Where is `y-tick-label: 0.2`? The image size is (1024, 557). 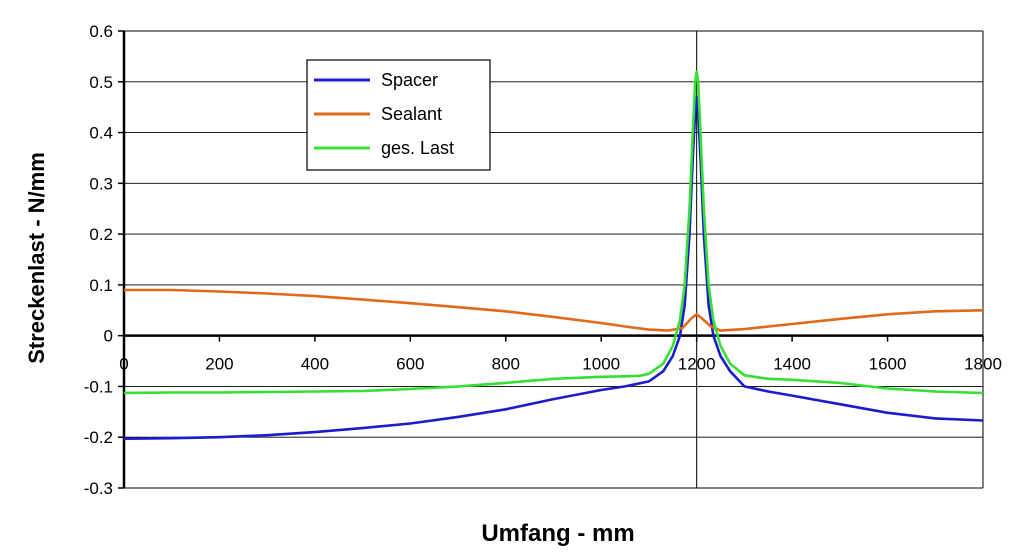 y-tick-label: 0.2 is located at coordinates (101, 234).